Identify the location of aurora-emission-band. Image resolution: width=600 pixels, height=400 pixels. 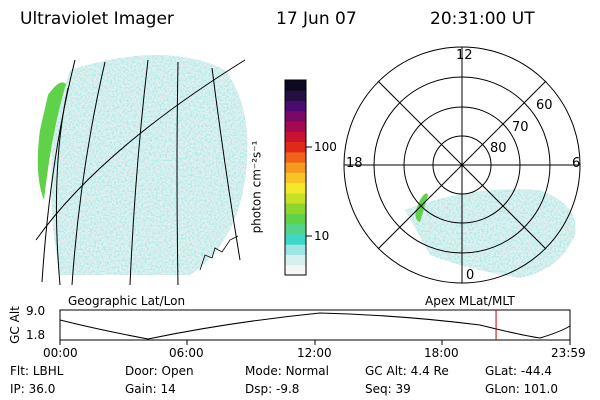
(51, 141).